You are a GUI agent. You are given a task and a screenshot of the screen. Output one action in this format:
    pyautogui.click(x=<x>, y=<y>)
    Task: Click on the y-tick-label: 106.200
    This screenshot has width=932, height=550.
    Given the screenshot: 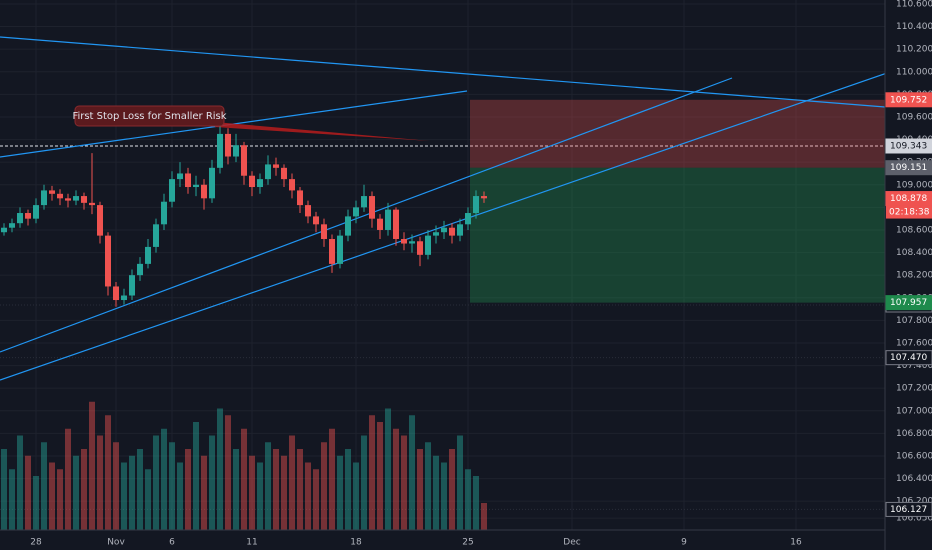 What is the action you would take?
    pyautogui.click(x=914, y=502)
    